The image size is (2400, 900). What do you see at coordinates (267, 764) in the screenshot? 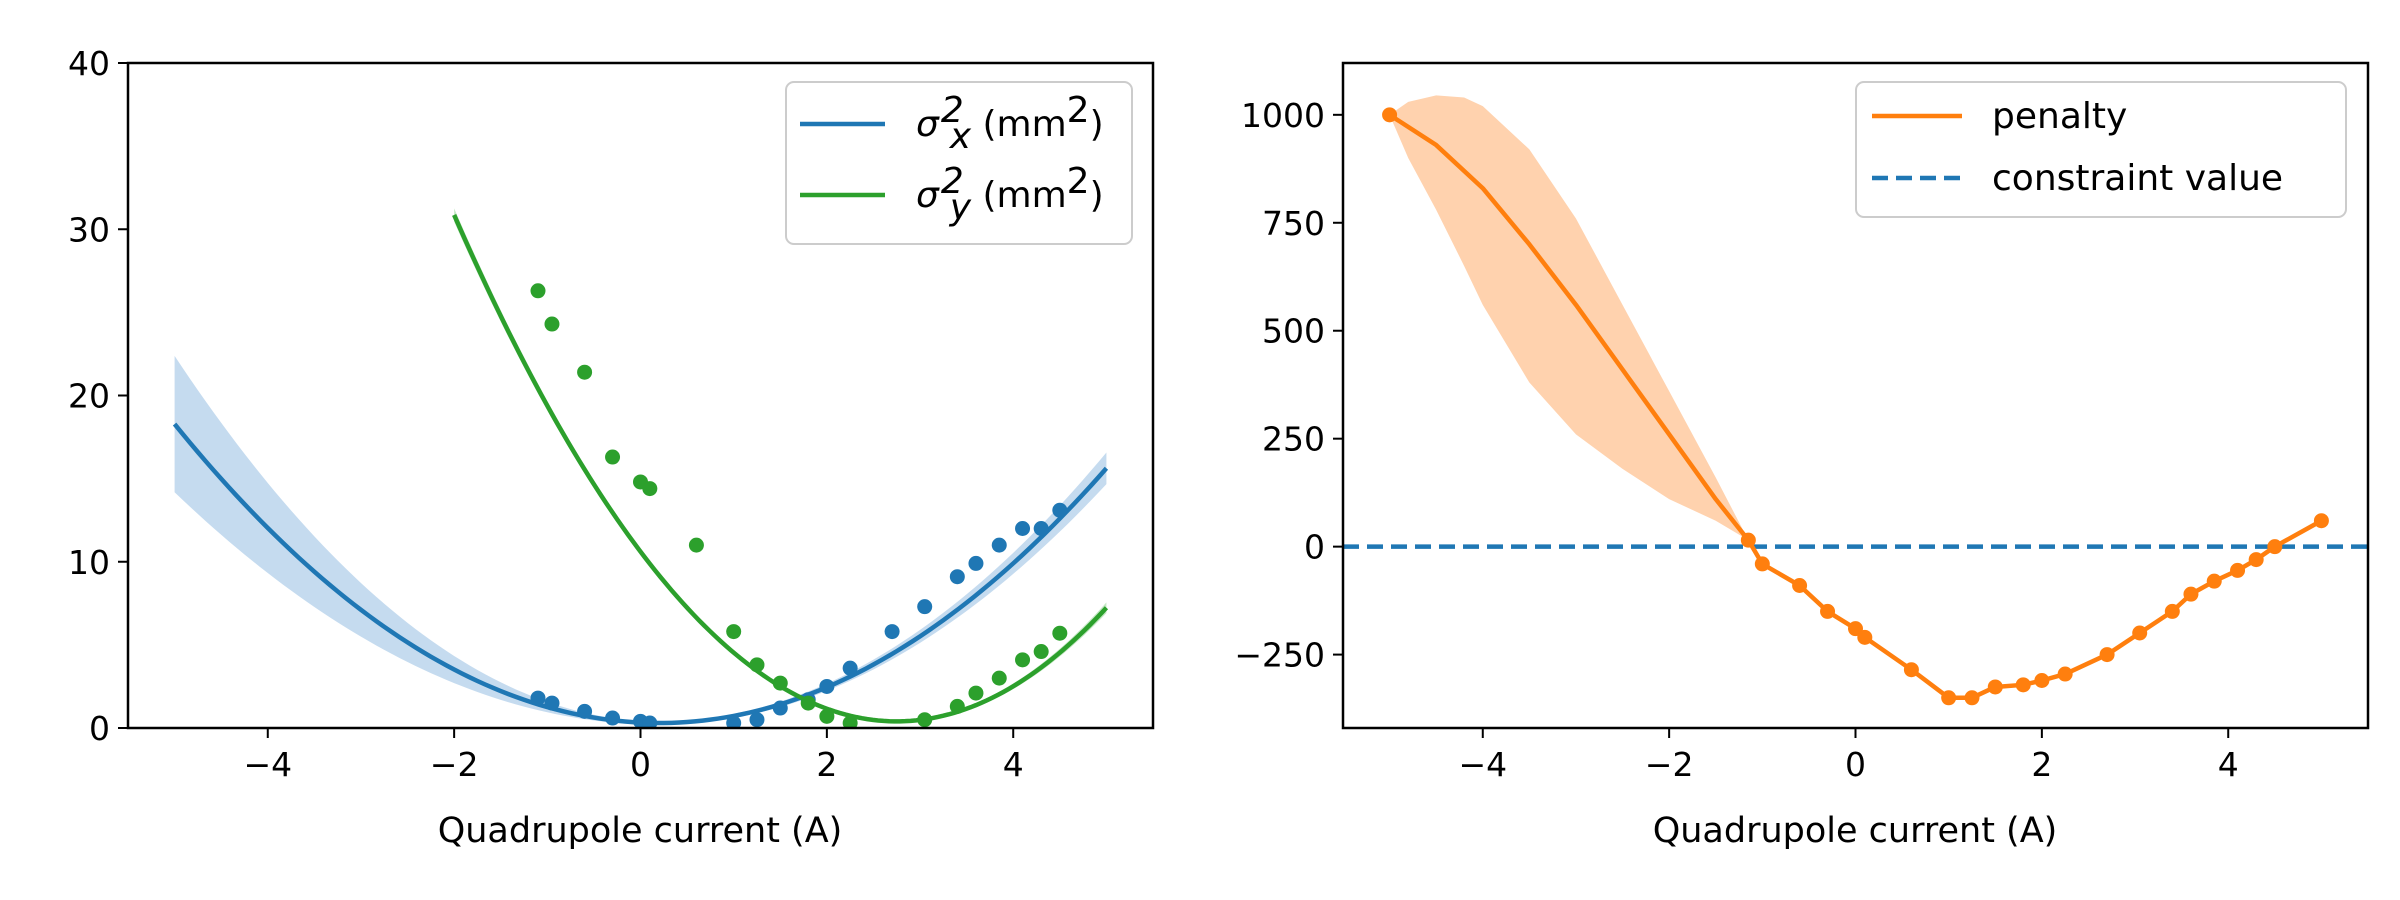
I see `left-xtick-label: −4` at bounding box center [267, 764].